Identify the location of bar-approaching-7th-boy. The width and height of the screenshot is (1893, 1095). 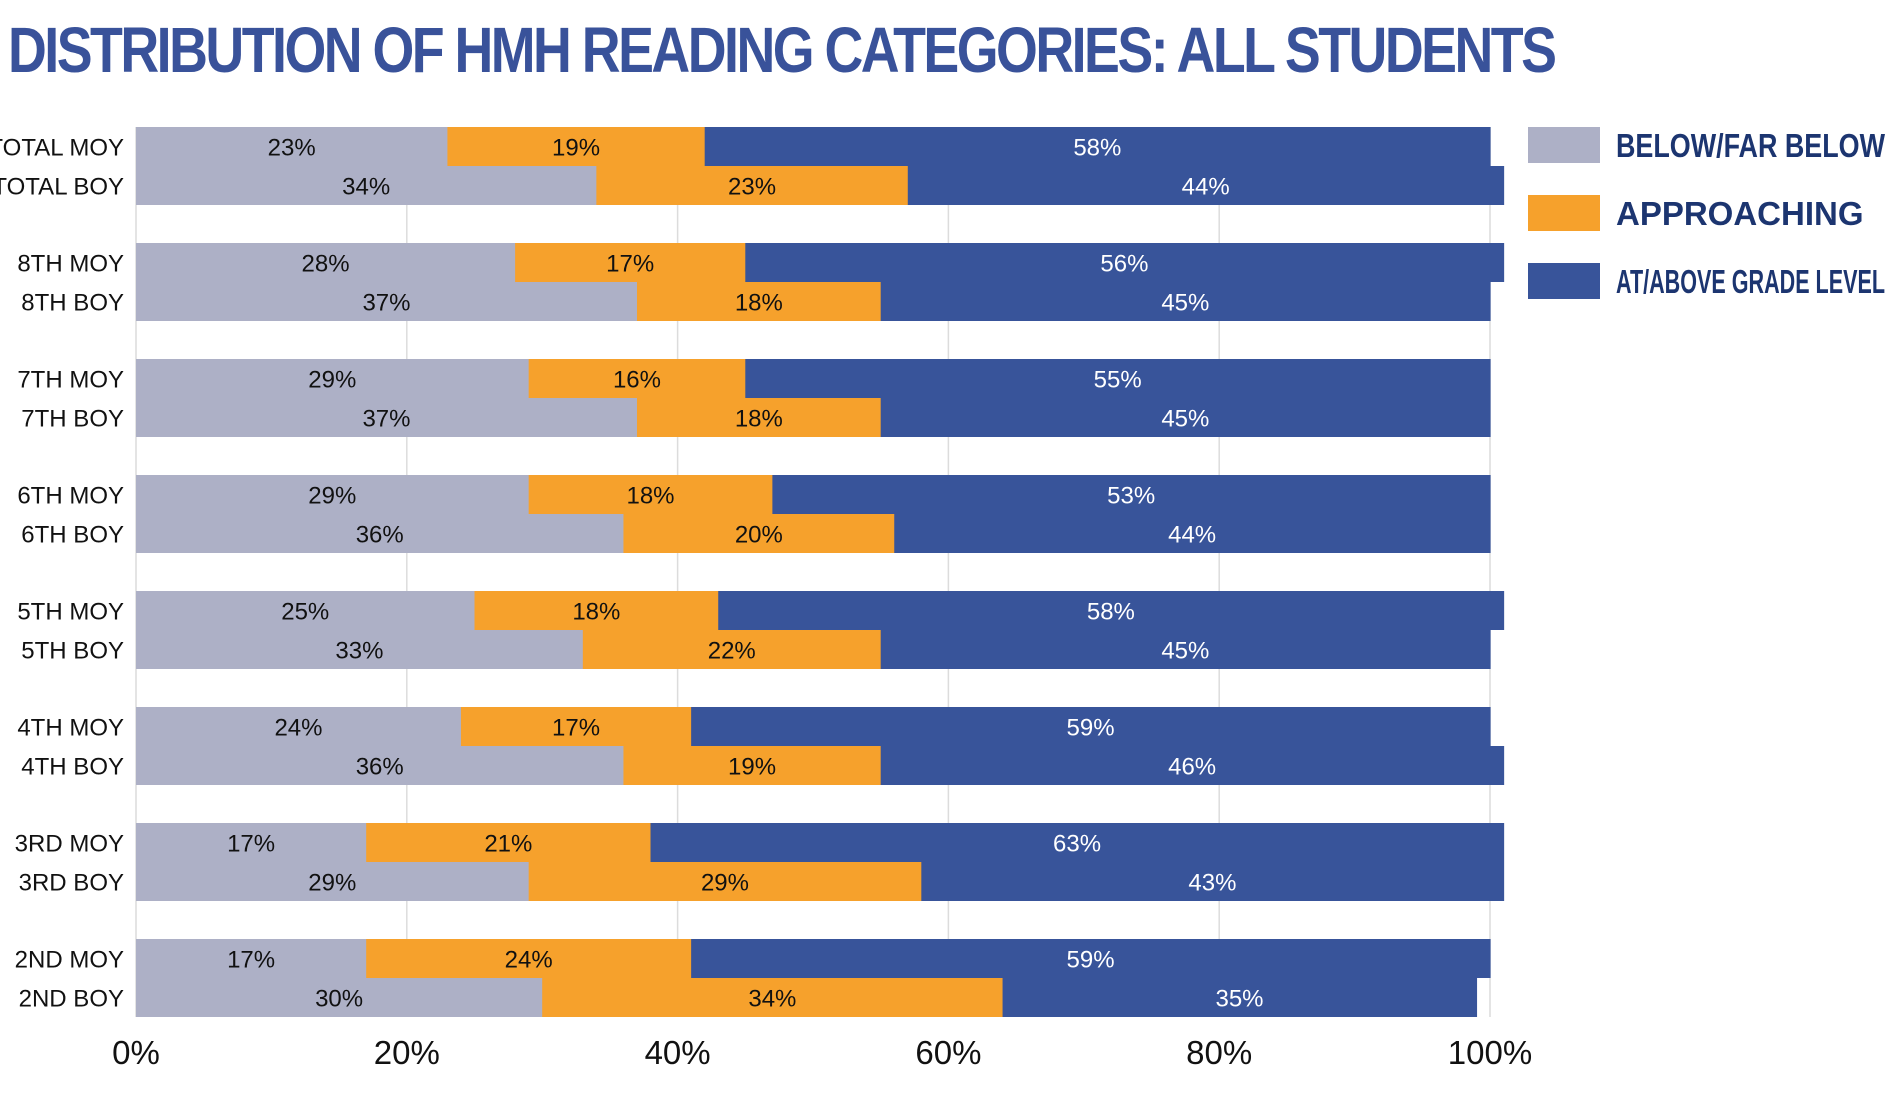
(759, 417).